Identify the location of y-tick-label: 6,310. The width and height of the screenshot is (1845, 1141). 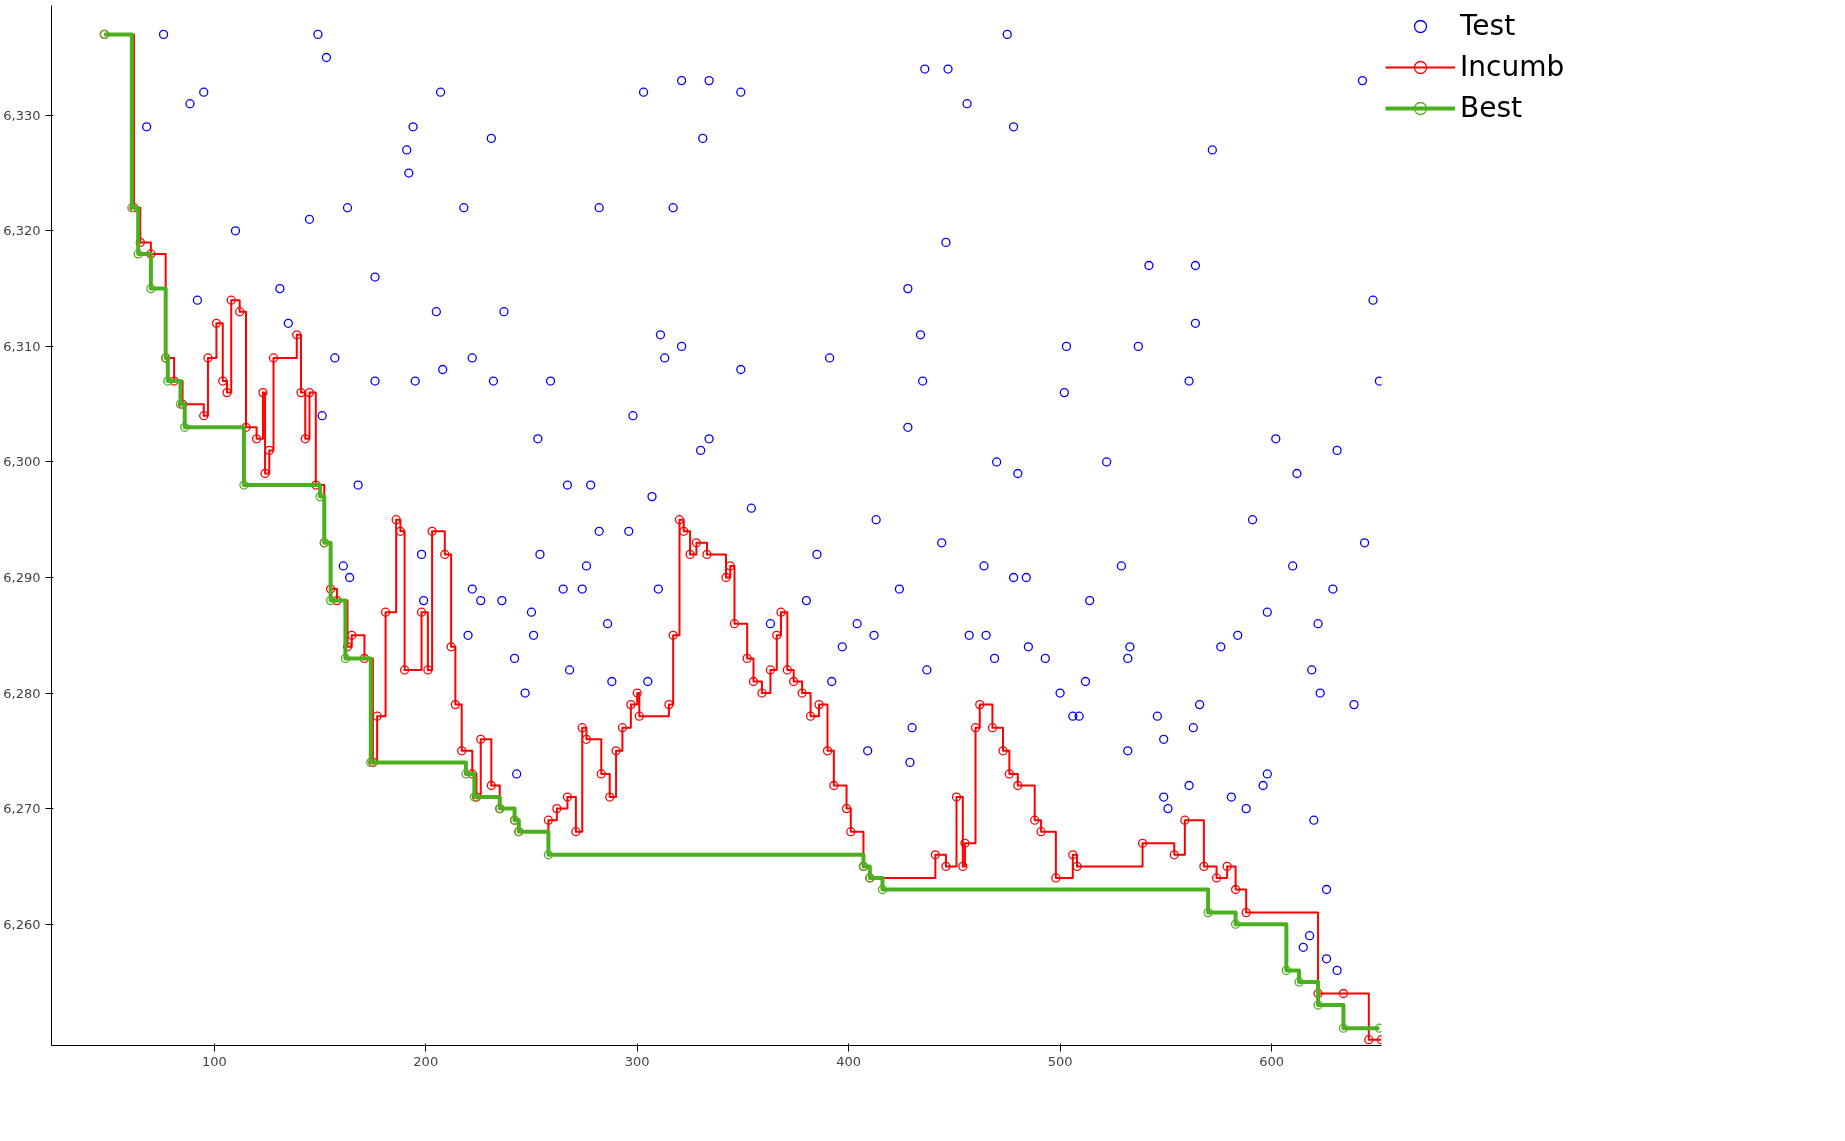
(22, 346).